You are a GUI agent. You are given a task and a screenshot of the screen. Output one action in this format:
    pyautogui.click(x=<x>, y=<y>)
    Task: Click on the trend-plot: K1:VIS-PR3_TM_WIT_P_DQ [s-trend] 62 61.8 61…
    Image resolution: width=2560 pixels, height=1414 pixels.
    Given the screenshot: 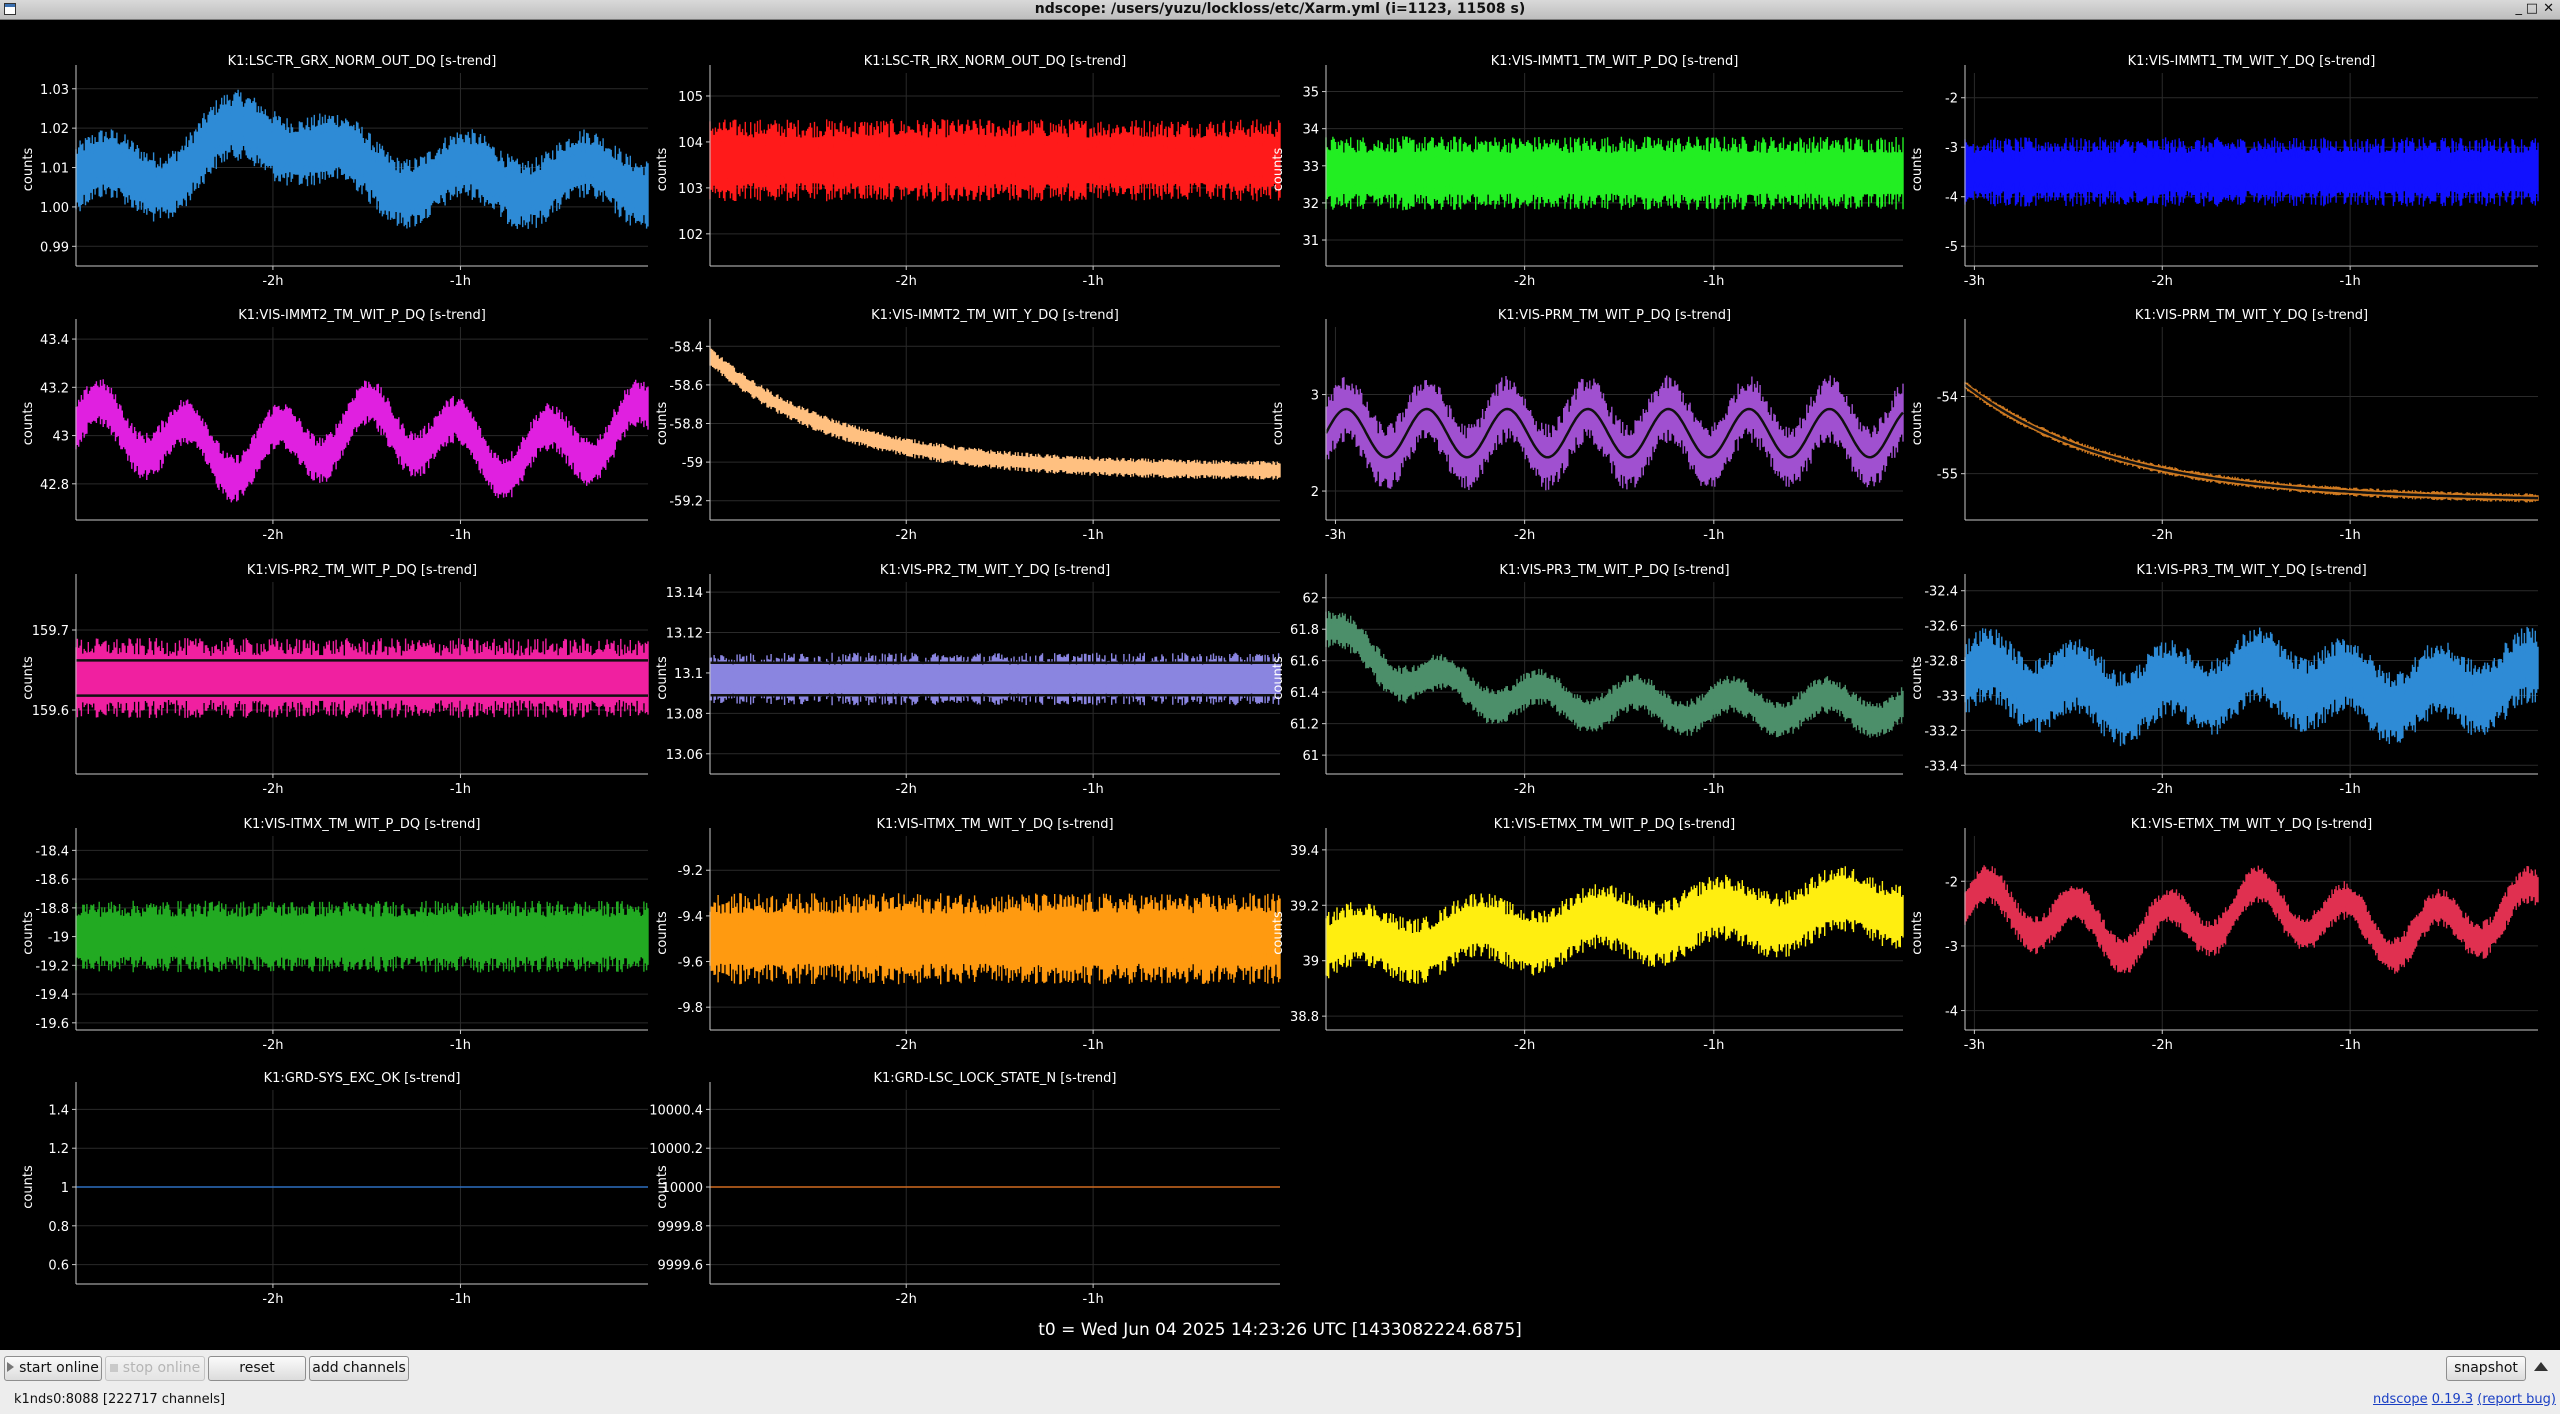 What is the action you would take?
    pyautogui.click(x=1587, y=680)
    